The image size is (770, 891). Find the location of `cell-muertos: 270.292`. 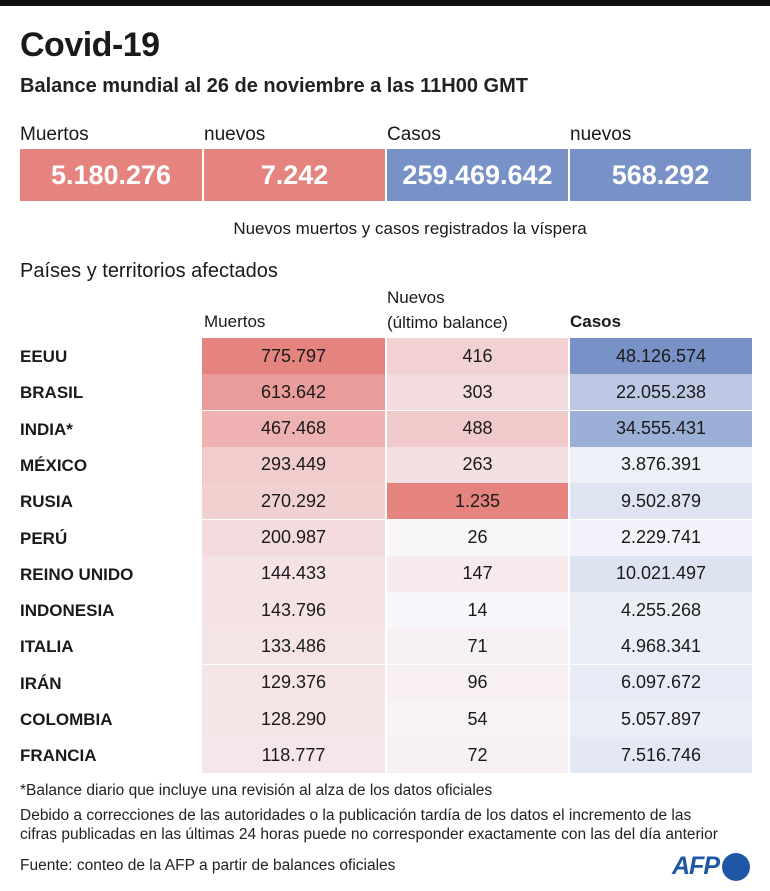

cell-muertos: 270.292 is located at coordinates (293, 501).